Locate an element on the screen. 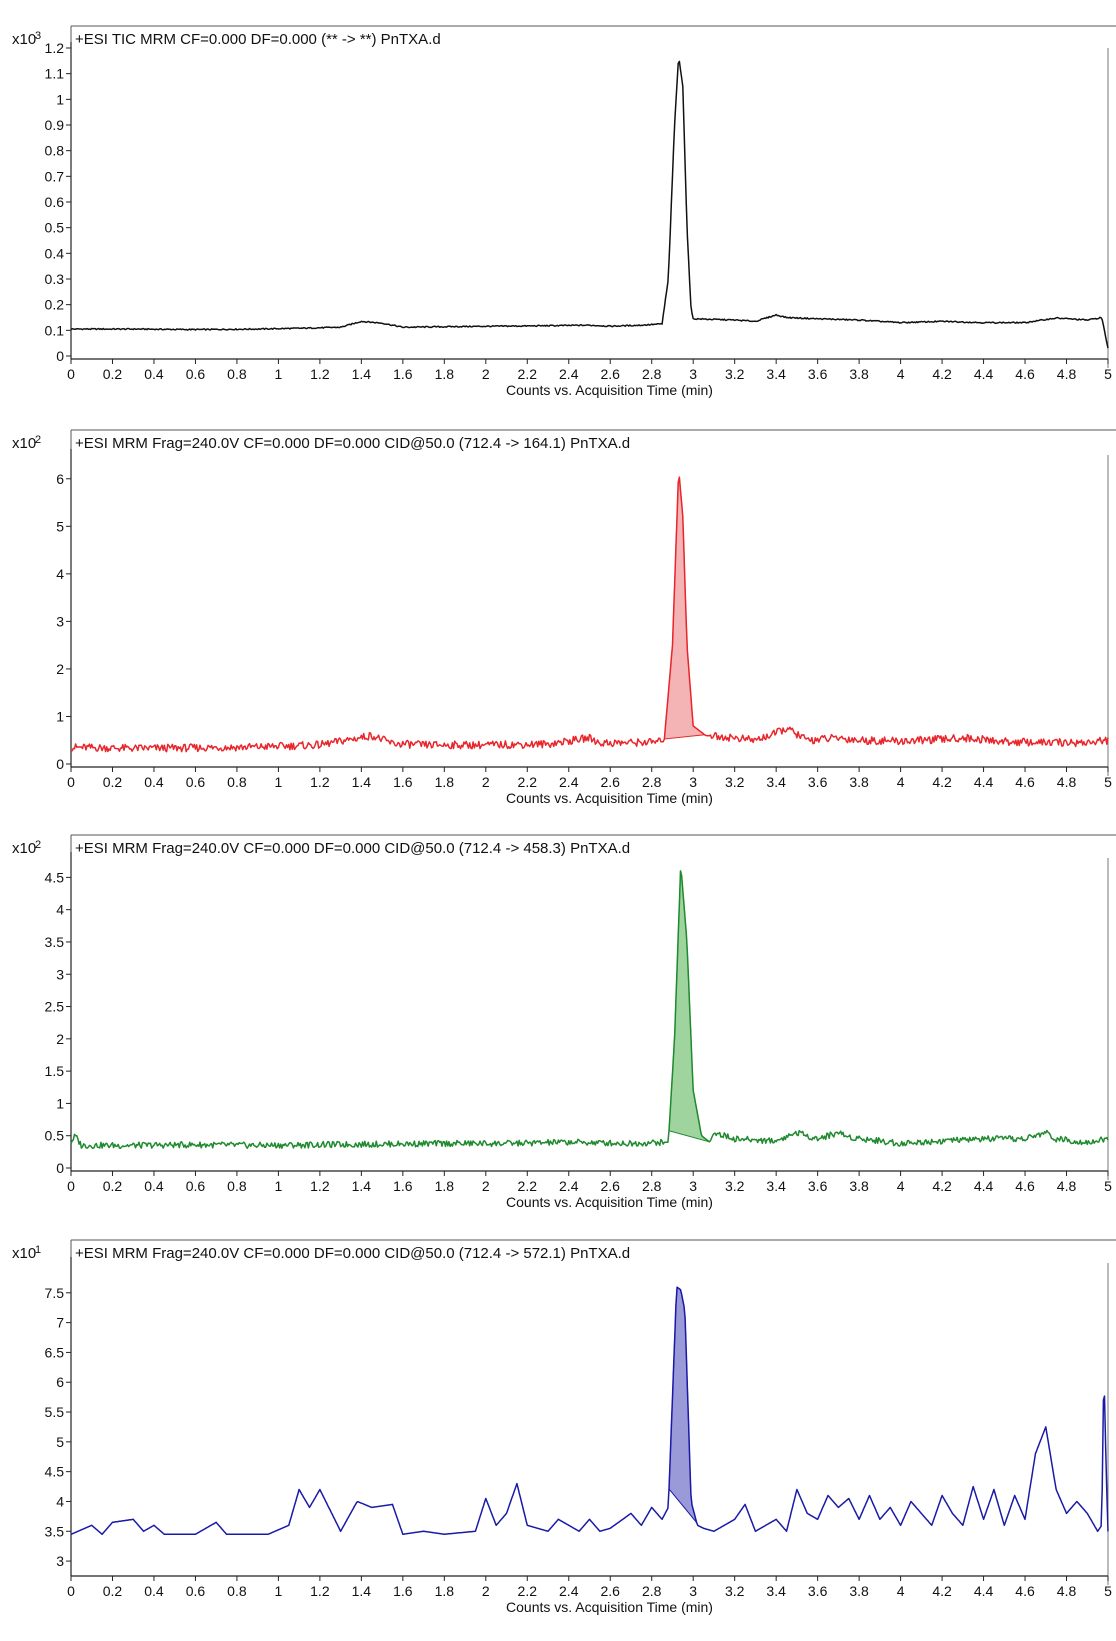  y-tick-label: 7.5 is located at coordinates (55, 1293).